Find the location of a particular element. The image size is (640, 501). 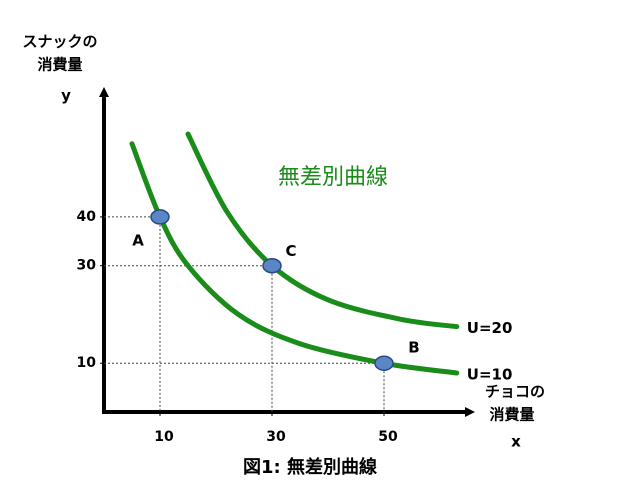

y-tick-label: 40 is located at coordinates (87, 217).